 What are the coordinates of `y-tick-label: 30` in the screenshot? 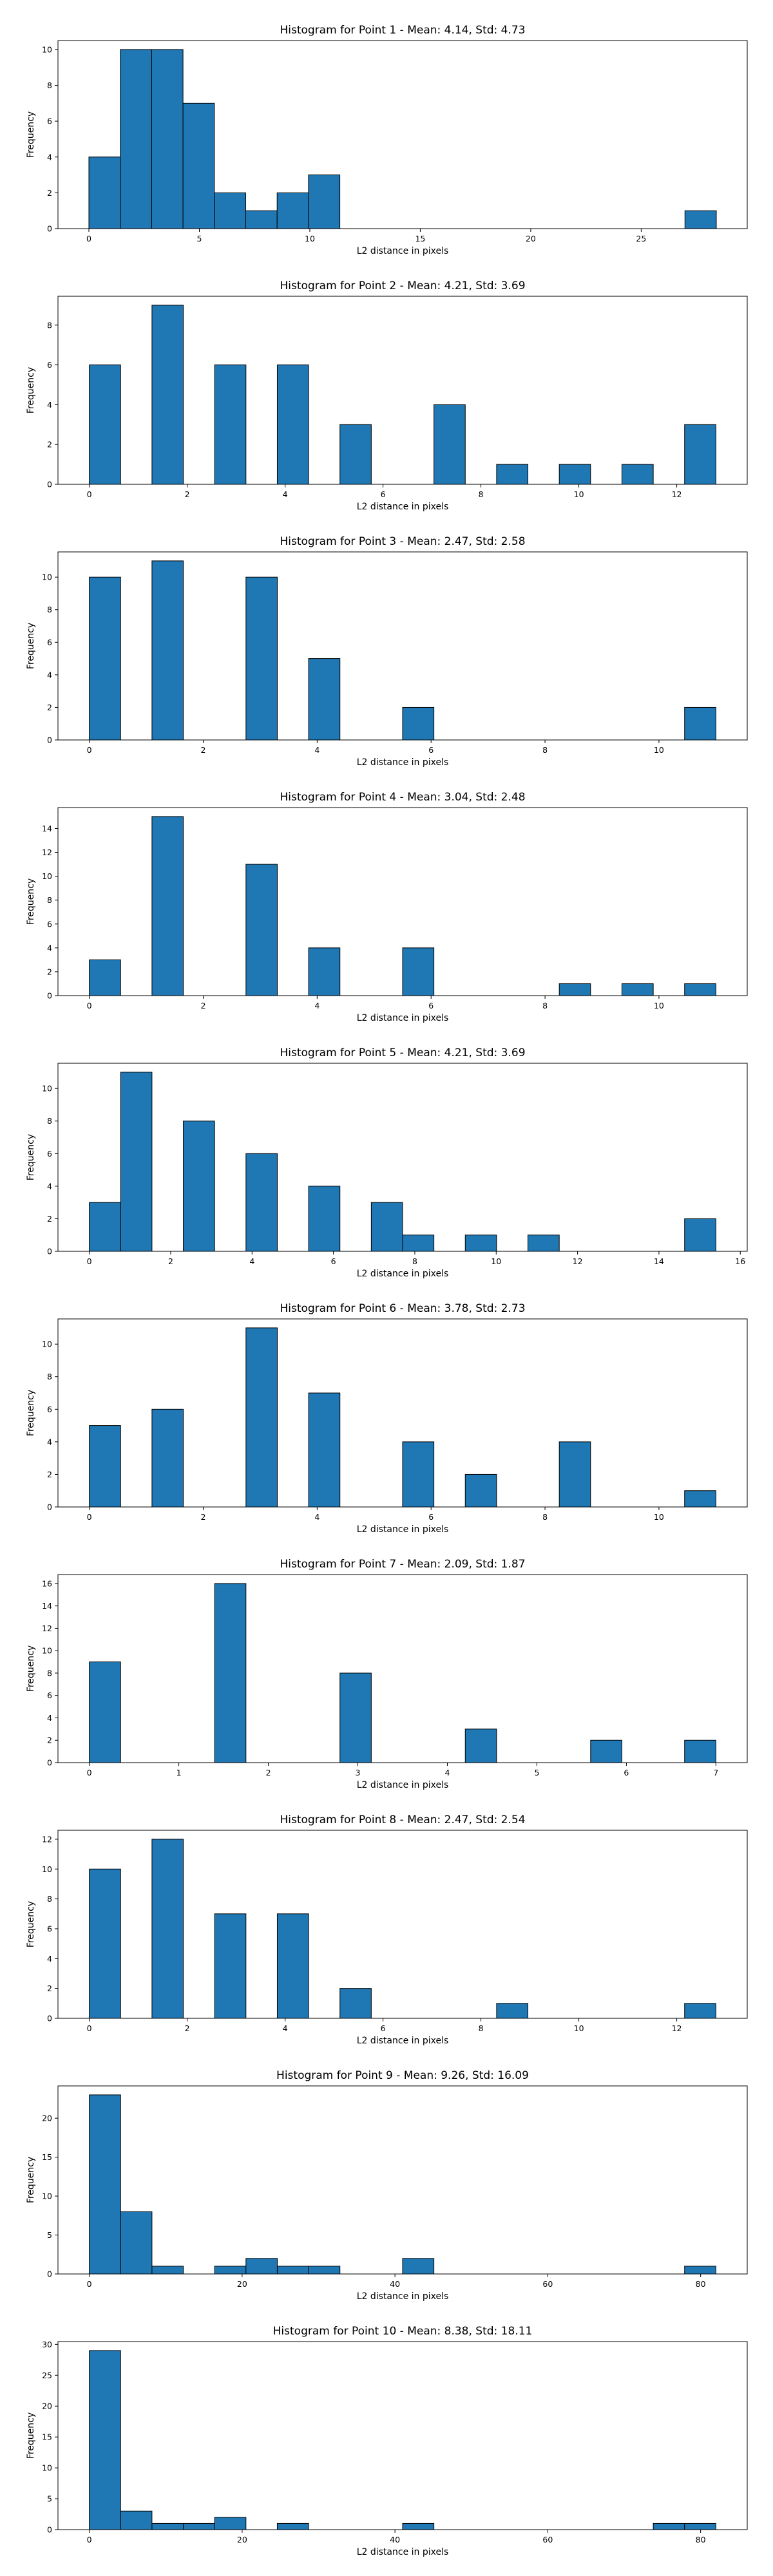 It's located at (47, 2344).